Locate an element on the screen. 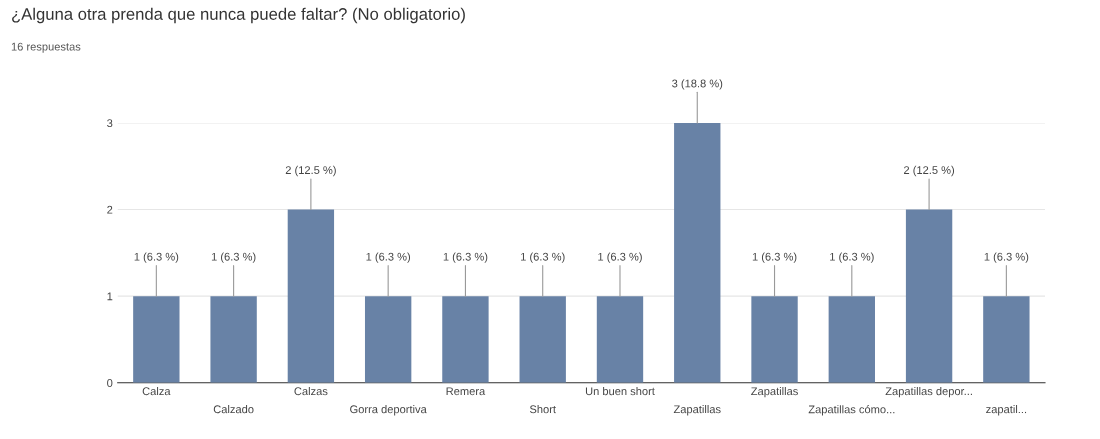 This screenshot has height=439, width=1100. data-label: 3 (18.8 %) is located at coordinates (697, 84).